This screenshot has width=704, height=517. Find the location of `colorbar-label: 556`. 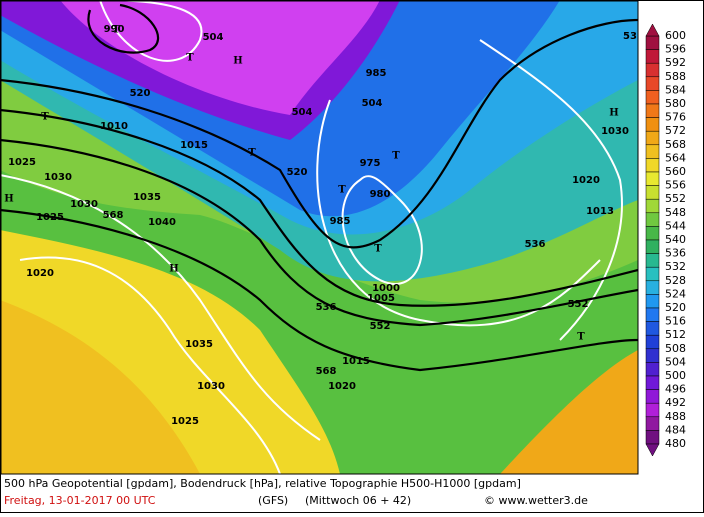

colorbar-label: 556 is located at coordinates (675, 185).